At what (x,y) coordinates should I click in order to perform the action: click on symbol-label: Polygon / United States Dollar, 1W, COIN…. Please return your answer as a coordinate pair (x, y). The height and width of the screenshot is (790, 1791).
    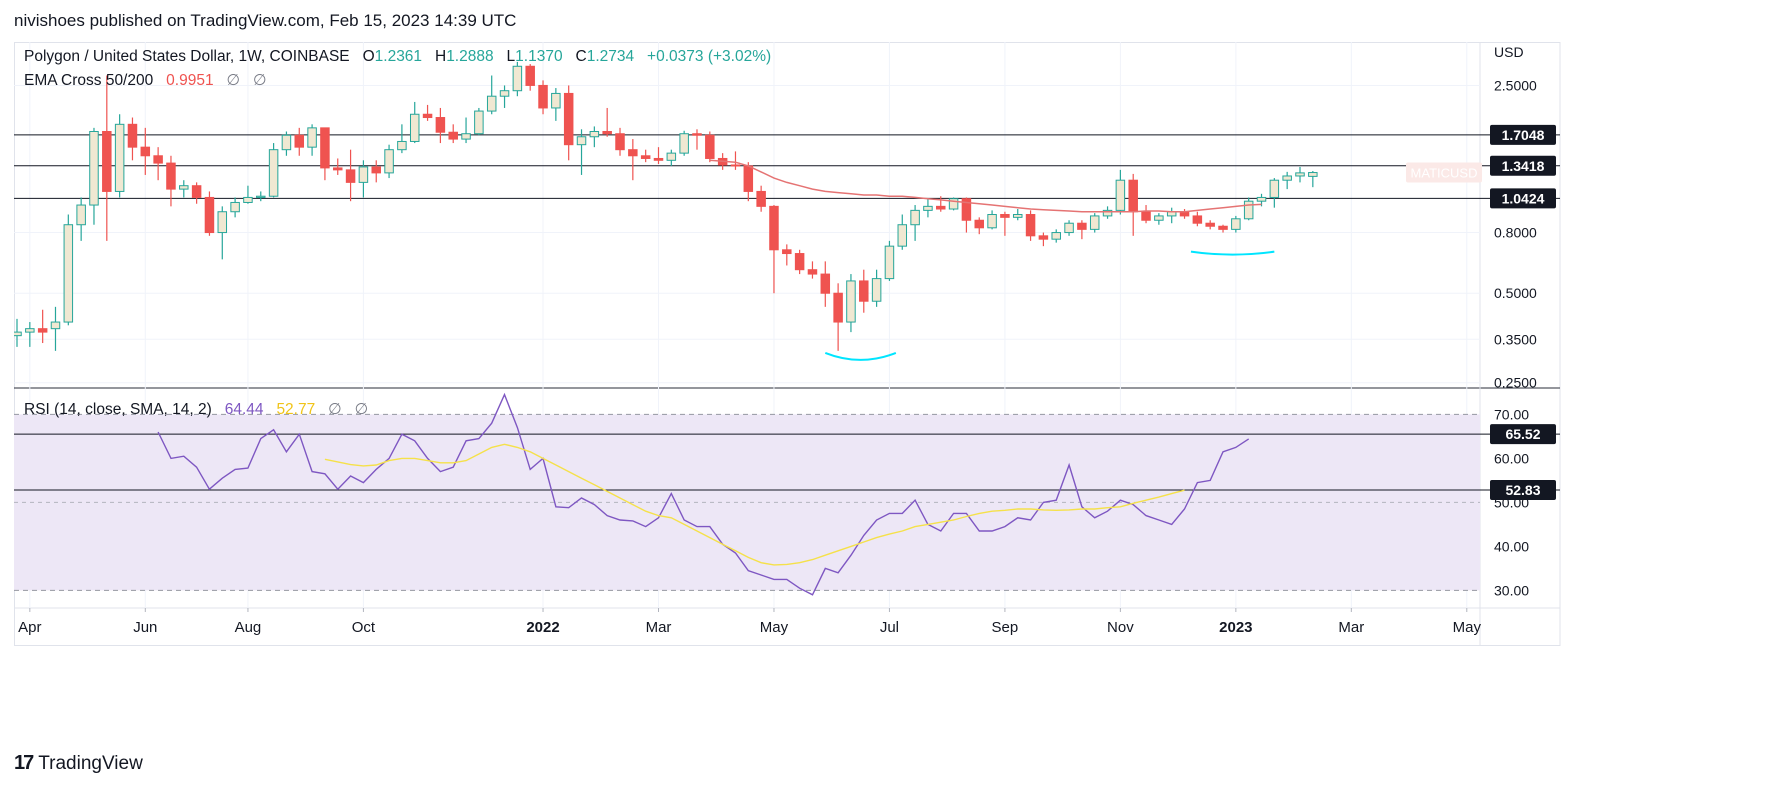
    Looking at the image, I should click on (187, 56).